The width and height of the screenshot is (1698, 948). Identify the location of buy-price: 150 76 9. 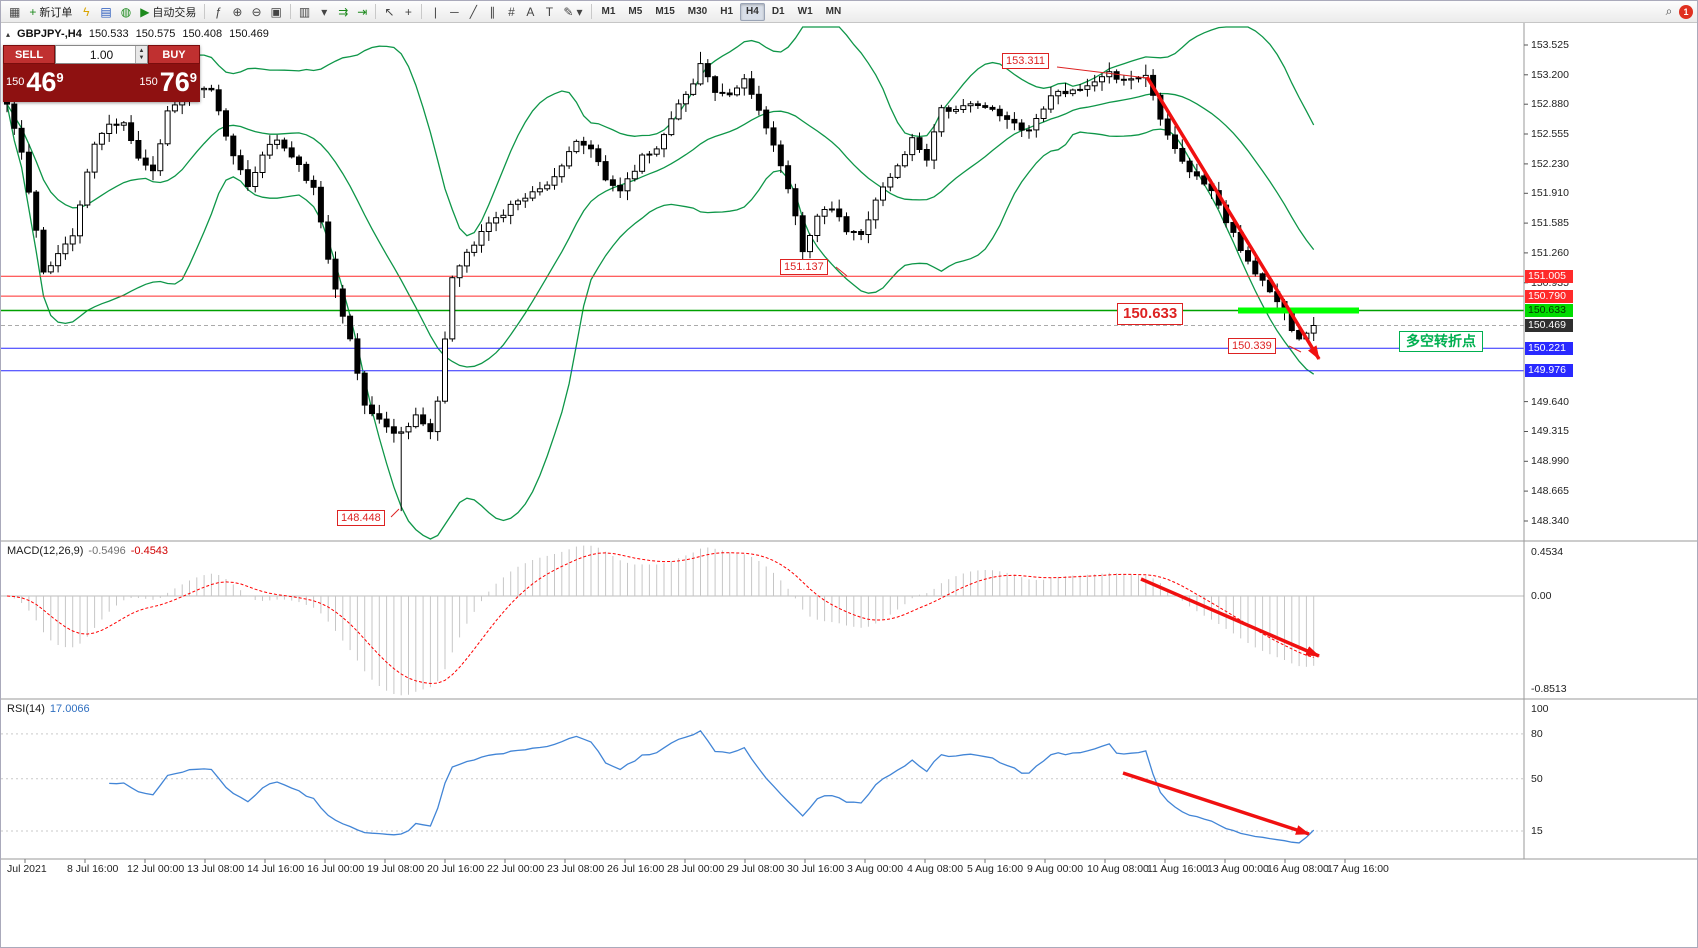
(151, 83).